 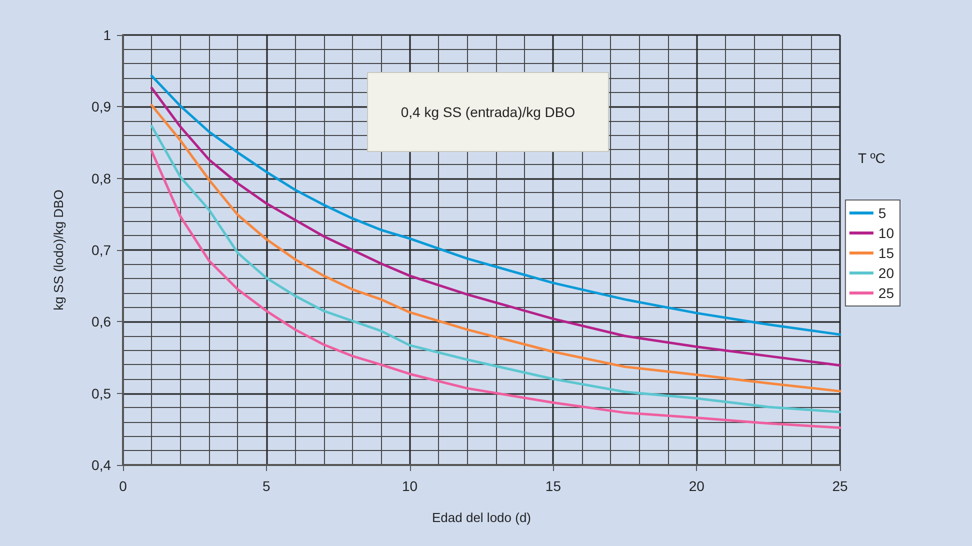 I want to click on y-tick-label: 0,9, so click(x=102, y=106).